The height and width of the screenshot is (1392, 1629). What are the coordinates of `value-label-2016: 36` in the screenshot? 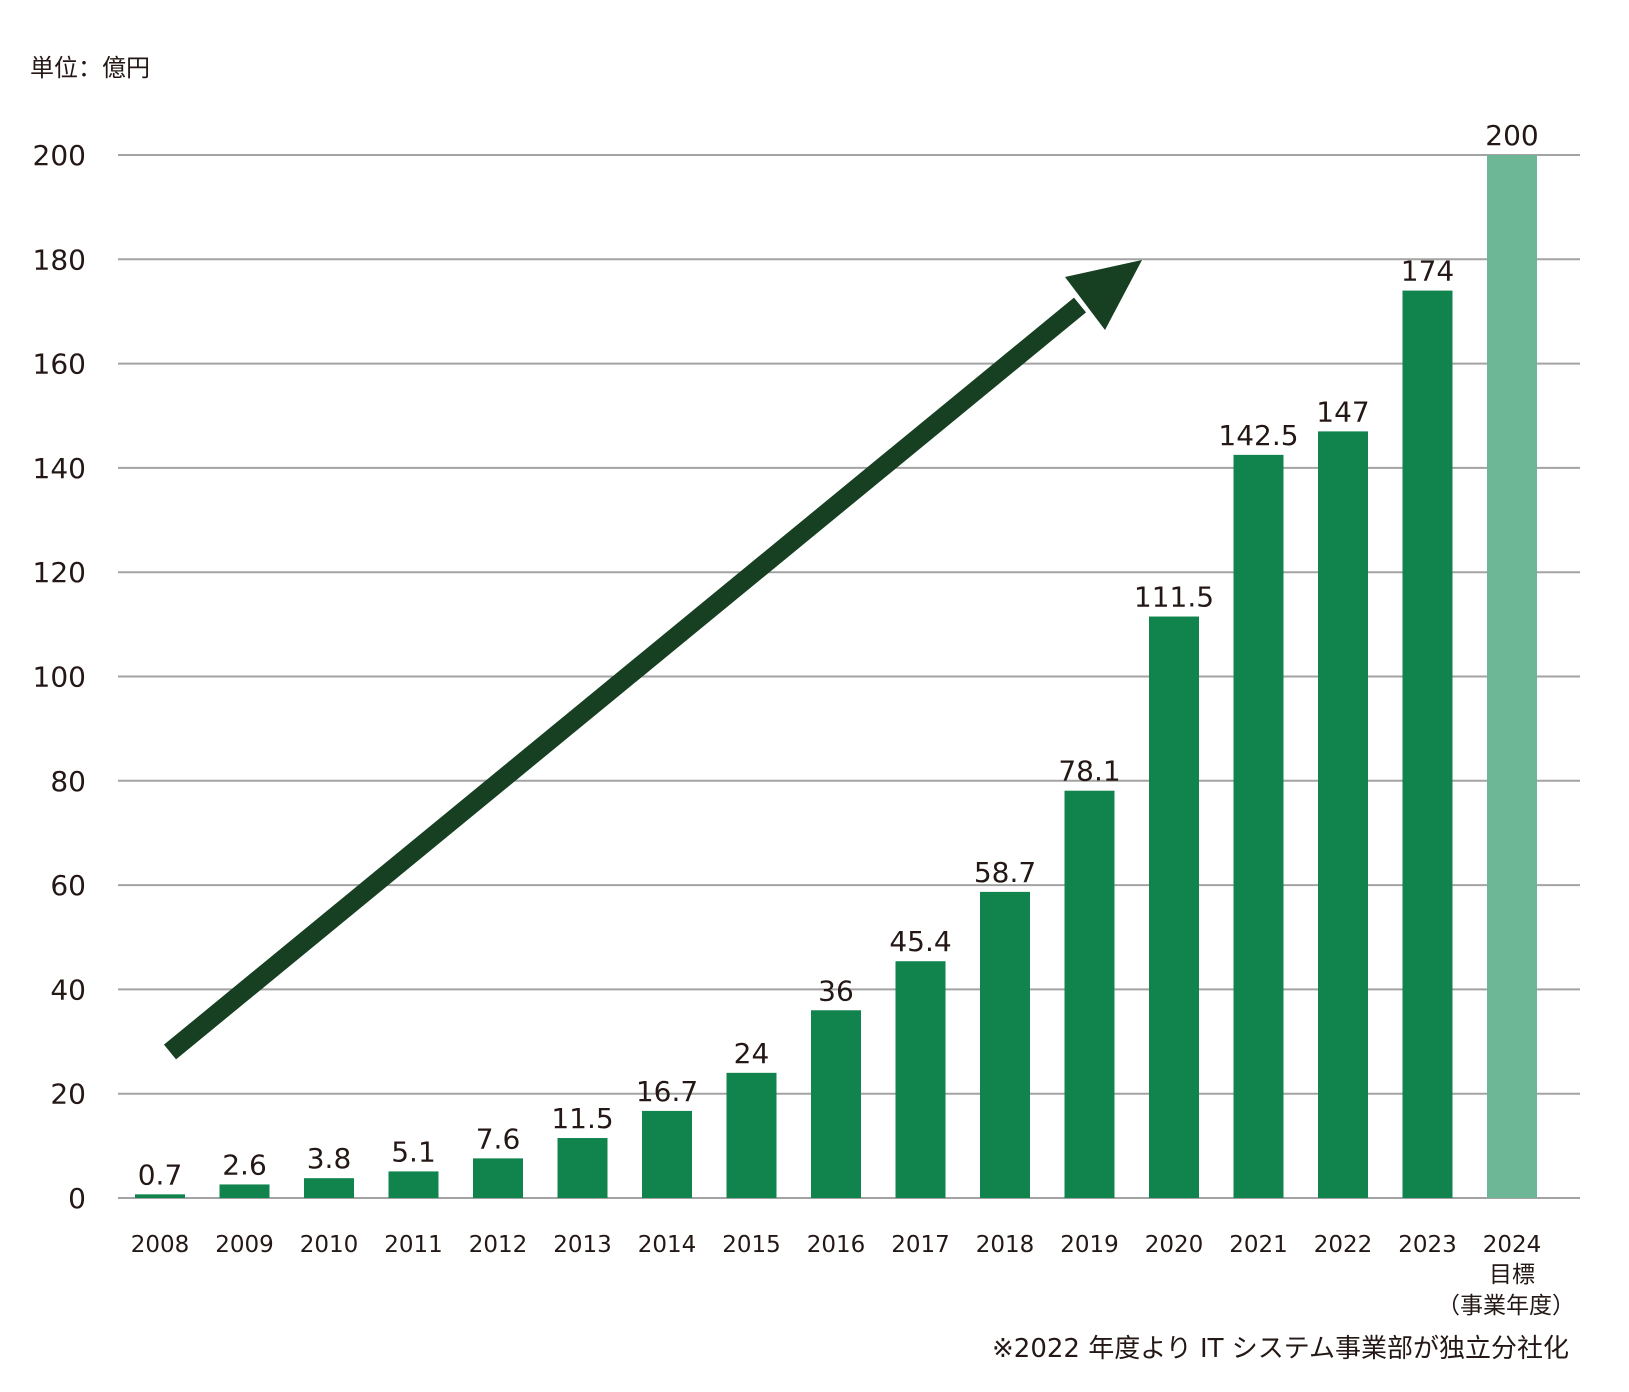 It's located at (836, 990).